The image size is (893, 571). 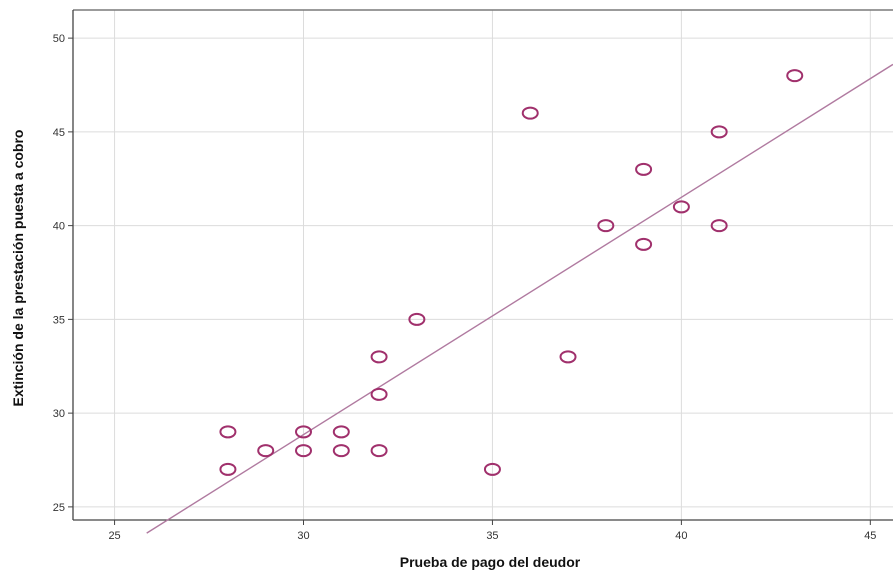 What do you see at coordinates (303, 536) in the screenshot?
I see `x-tick-label: 30` at bounding box center [303, 536].